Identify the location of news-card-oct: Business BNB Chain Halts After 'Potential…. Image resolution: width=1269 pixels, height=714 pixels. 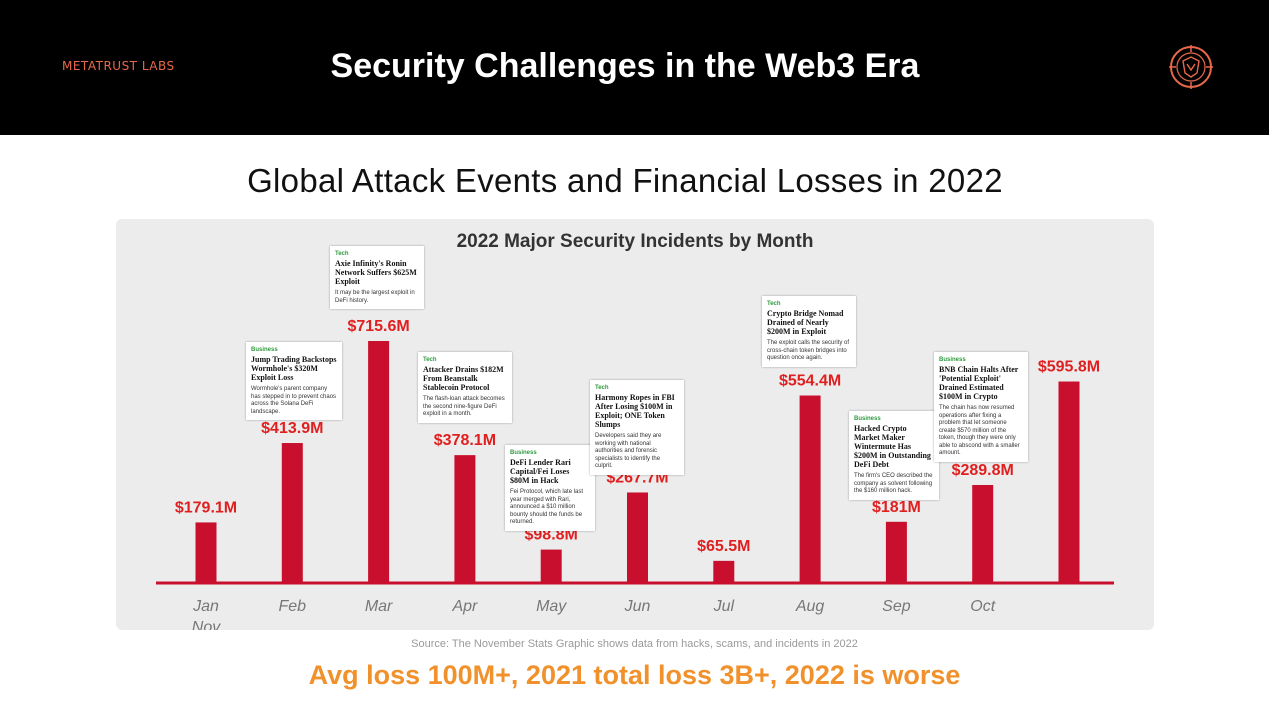
(981, 407).